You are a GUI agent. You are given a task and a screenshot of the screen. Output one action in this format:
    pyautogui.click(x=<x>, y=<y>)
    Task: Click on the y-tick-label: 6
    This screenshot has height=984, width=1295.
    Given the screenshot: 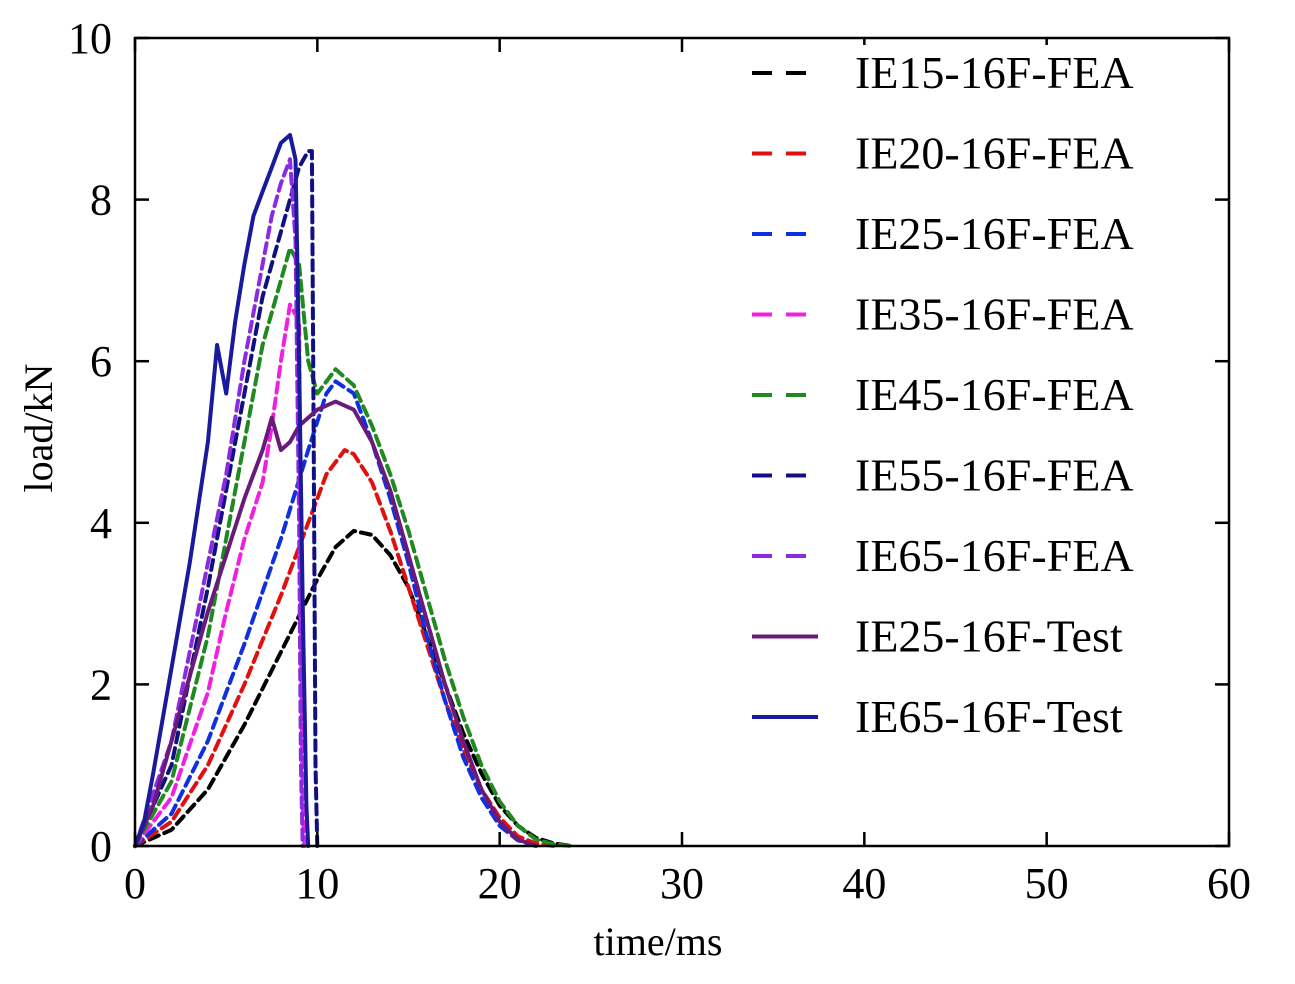 What is the action you would take?
    pyautogui.click(x=101, y=361)
    